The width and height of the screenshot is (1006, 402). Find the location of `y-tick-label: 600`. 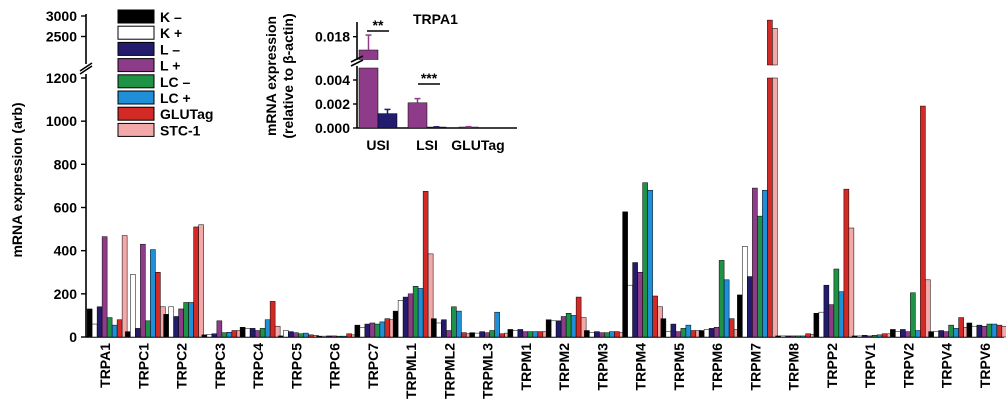

y-tick-label: 600 is located at coordinates (66, 208).